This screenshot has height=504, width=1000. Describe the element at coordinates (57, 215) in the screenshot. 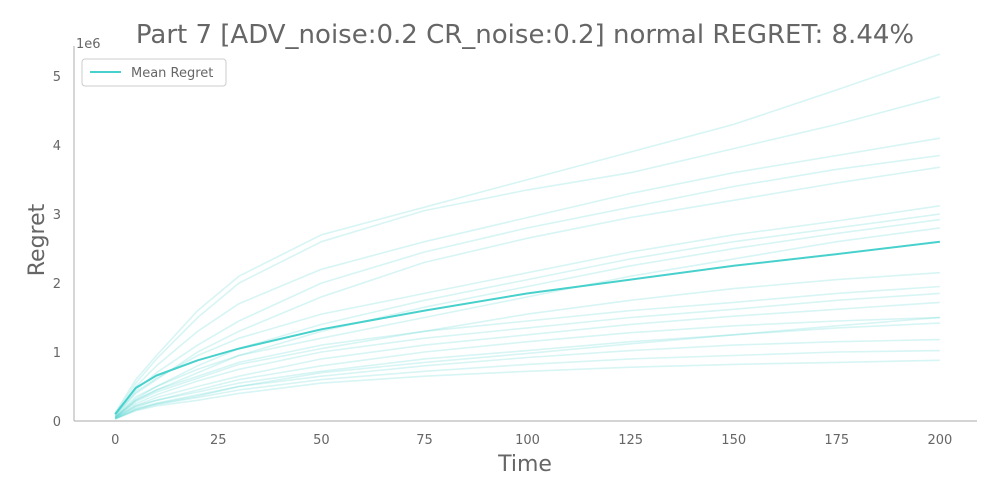

I see `y-tick-label: 3` at that location.